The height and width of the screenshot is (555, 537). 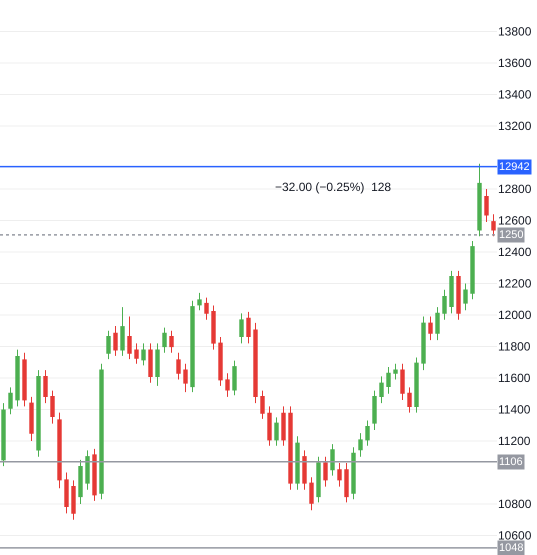 What do you see at coordinates (514, 441) in the screenshot?
I see `y-tick-label: 11200` at bounding box center [514, 441].